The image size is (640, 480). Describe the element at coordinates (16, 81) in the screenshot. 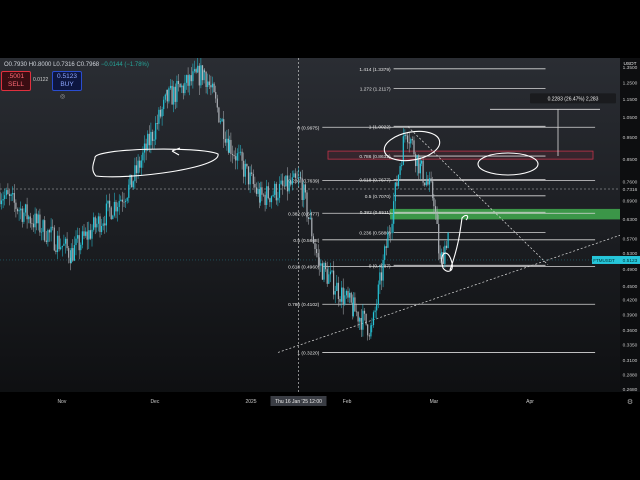

I see `sell-button: .5001 SELL` at that location.